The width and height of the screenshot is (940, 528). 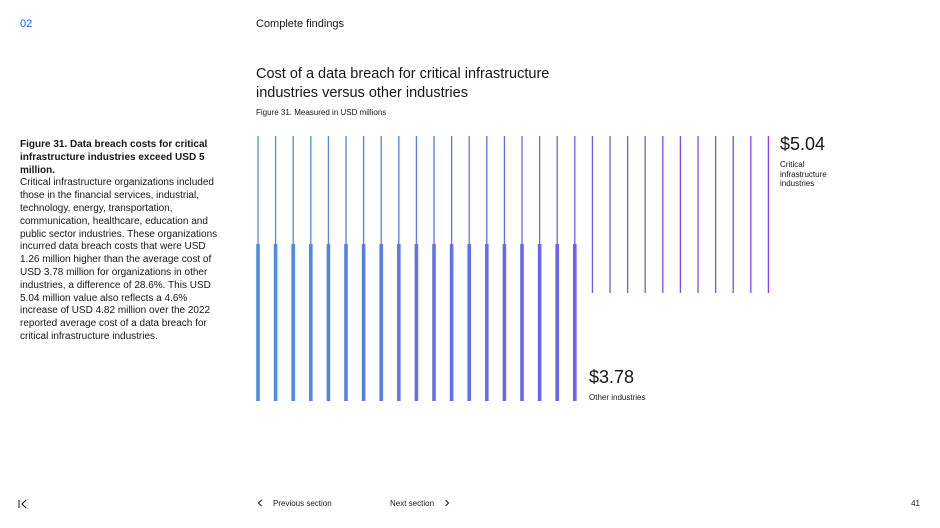 I want to click on previous-section-label: Previous section, so click(x=302, y=503).